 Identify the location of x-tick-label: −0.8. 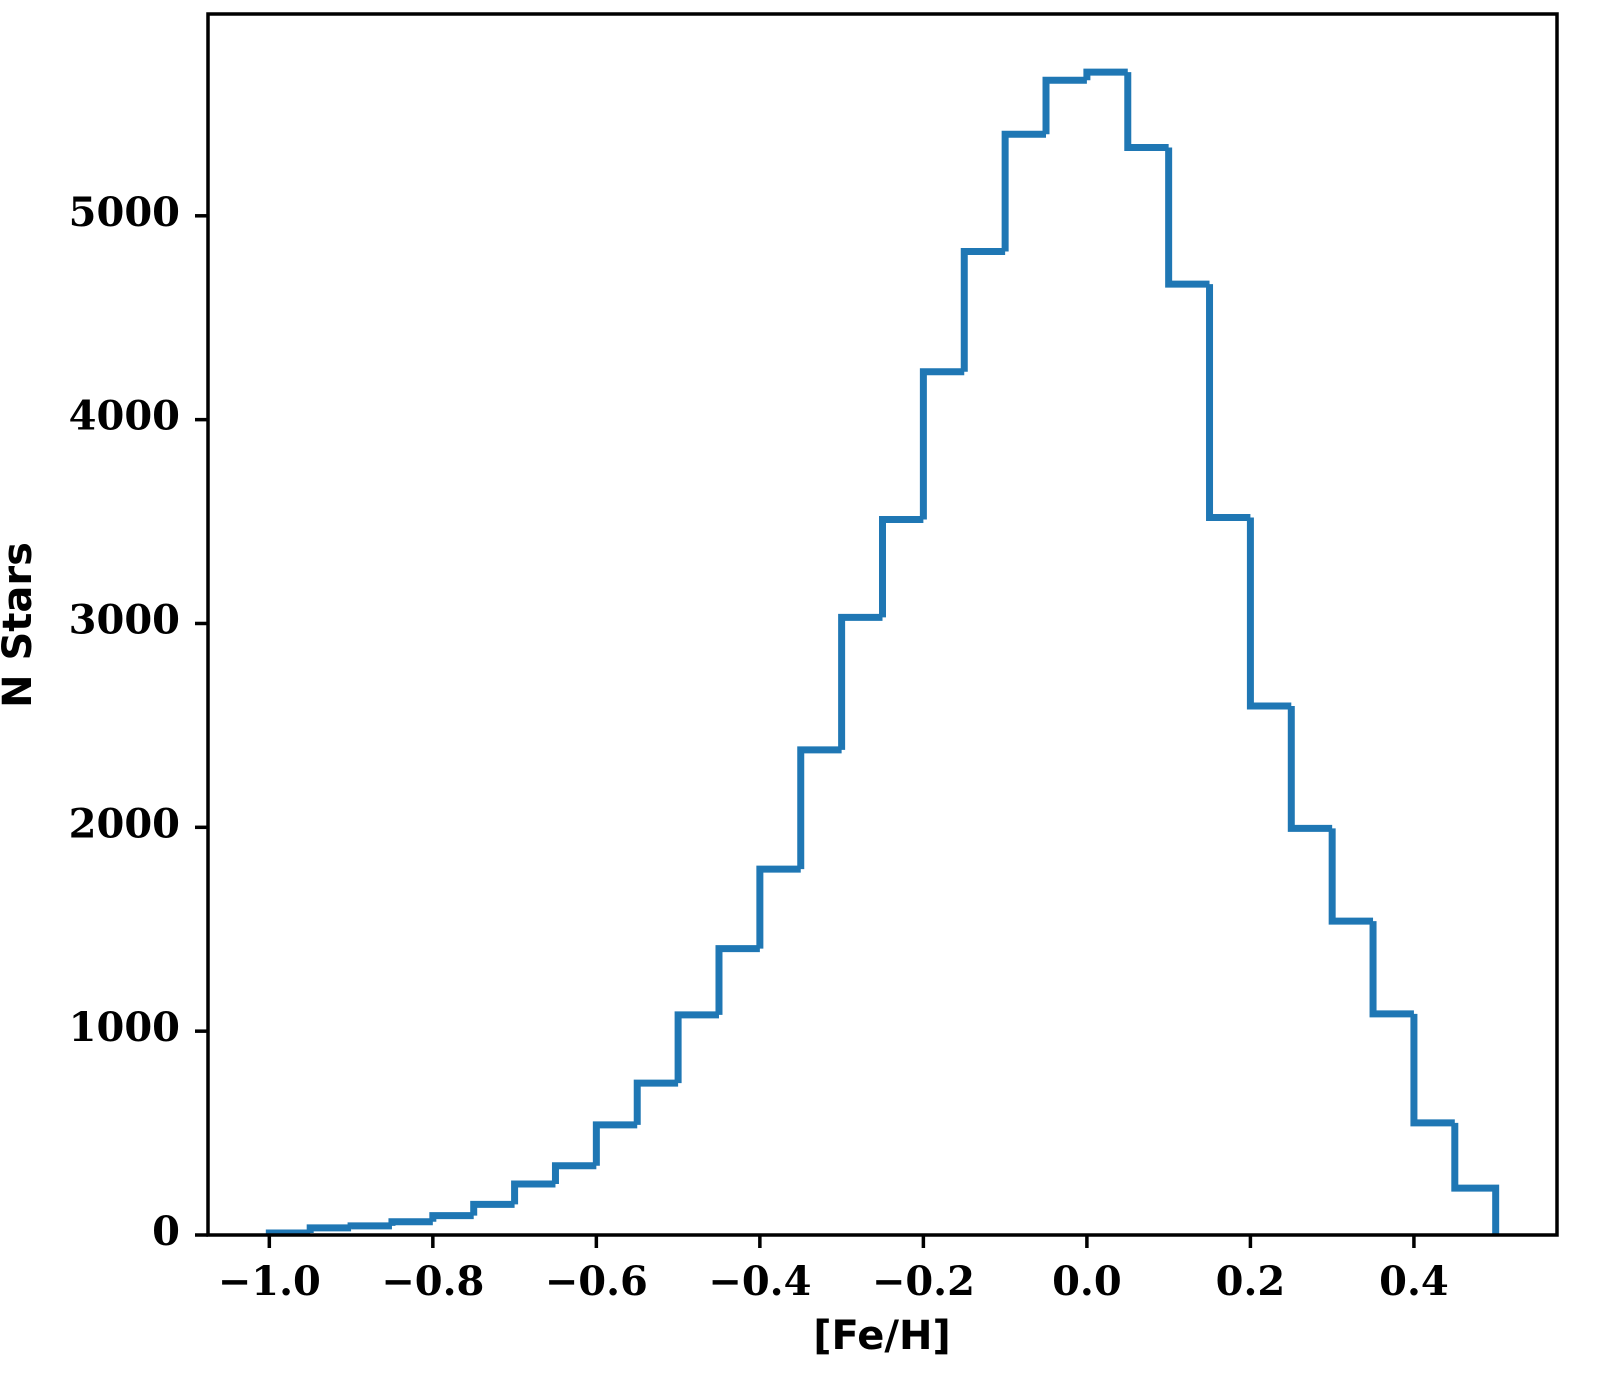
(432, 1281).